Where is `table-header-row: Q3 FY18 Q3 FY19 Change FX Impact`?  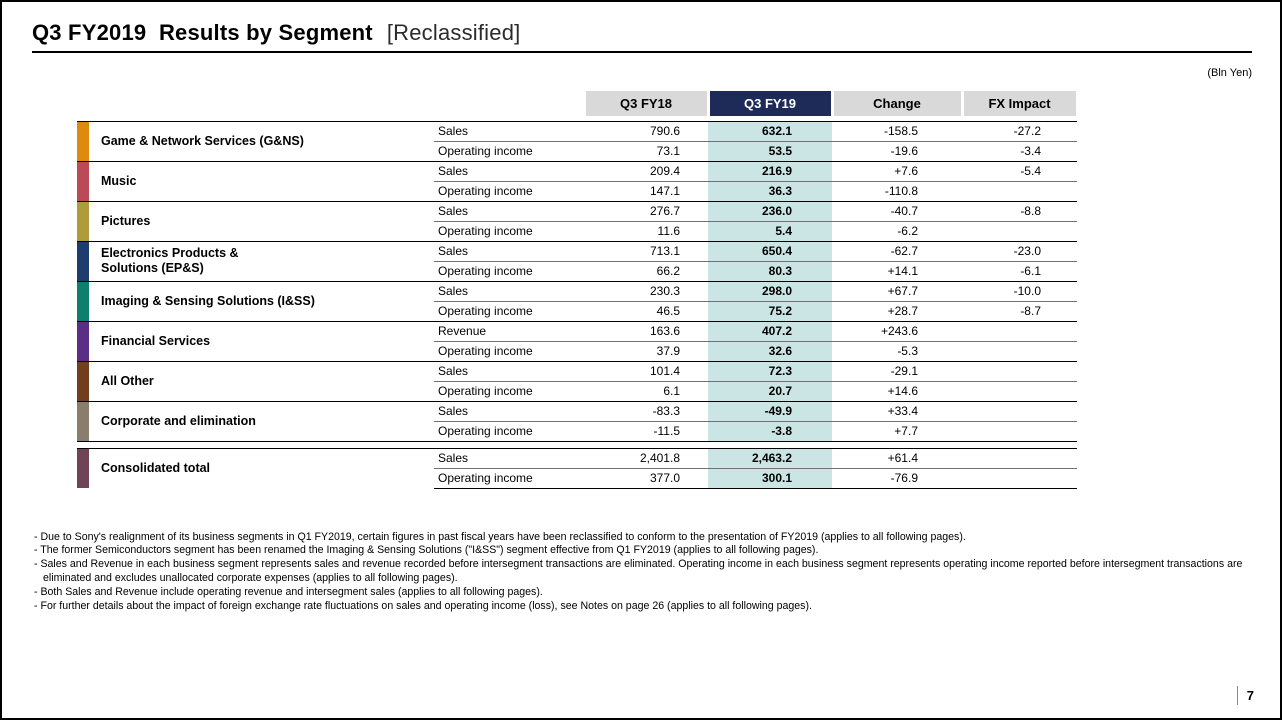 table-header-row: Q3 FY18 Q3 FY19 Change FX Impact is located at coordinates (578, 103).